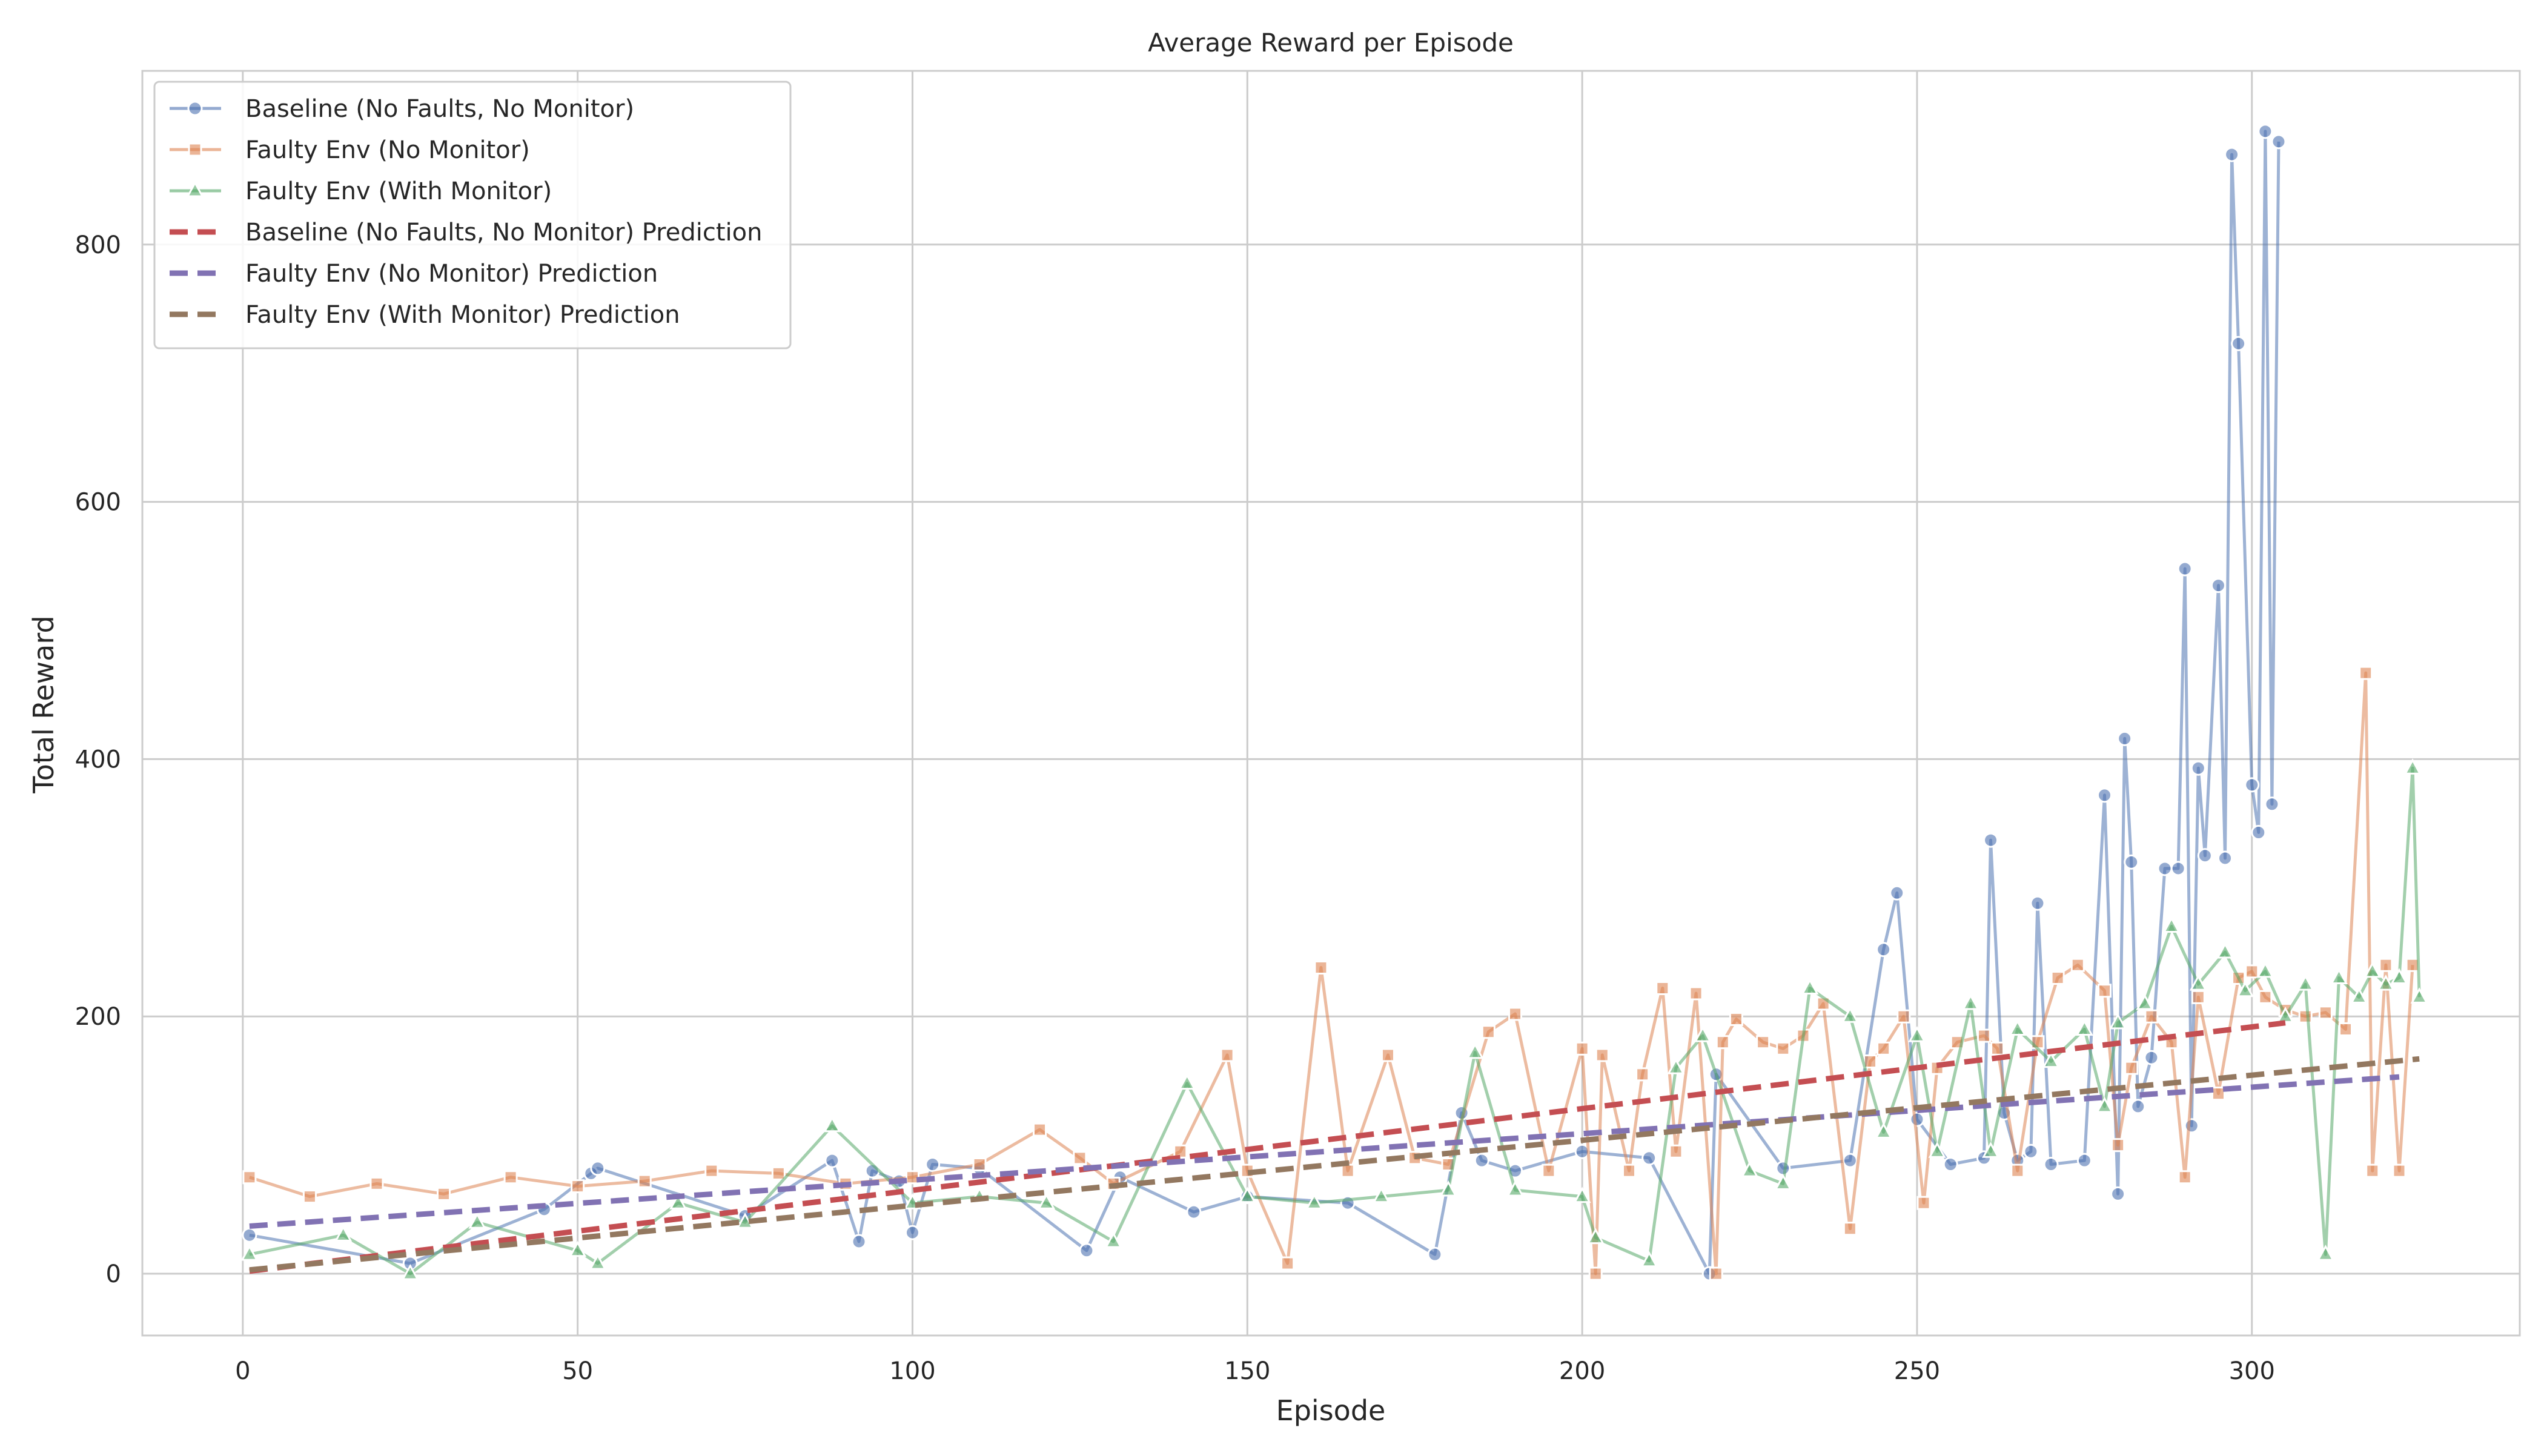 The height and width of the screenshot is (1456, 2544). I want to click on x-axis-label: Episode, so click(1331, 1410).